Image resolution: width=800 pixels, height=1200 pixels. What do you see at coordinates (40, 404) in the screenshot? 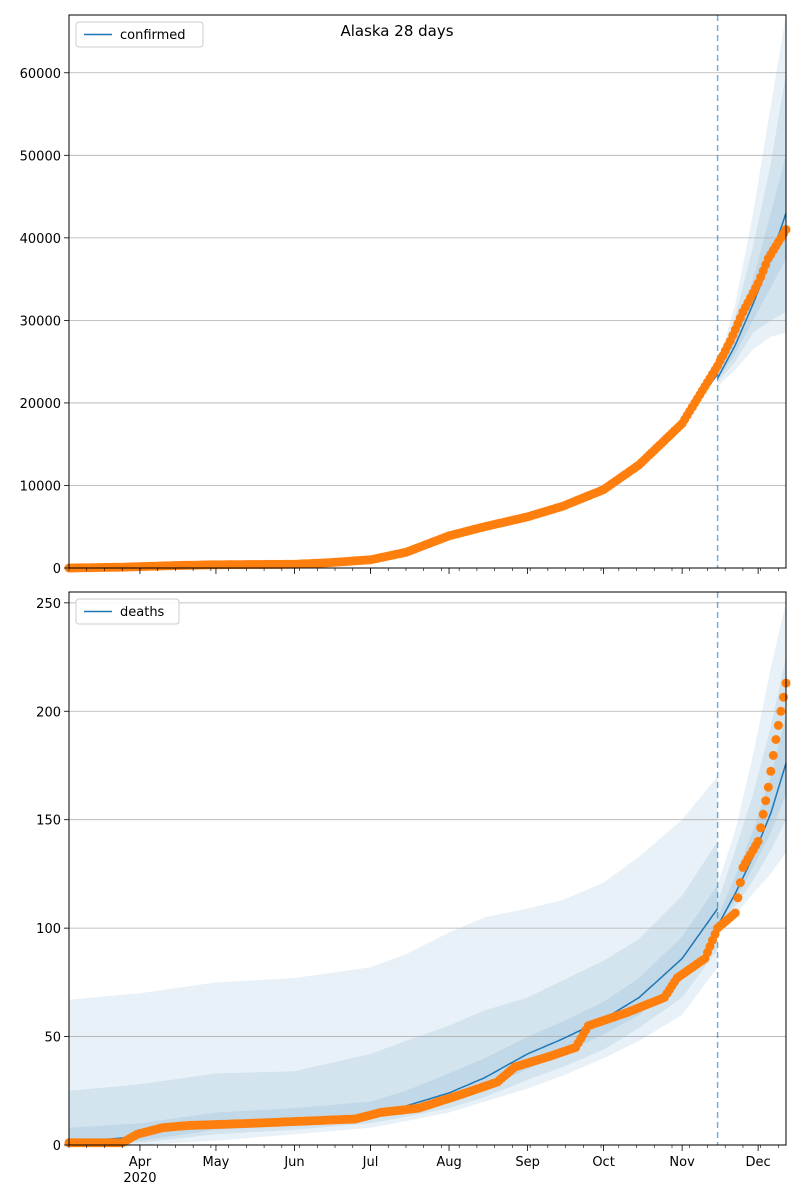
I see `confirmed-y-tick-label-20000: 20000` at bounding box center [40, 404].